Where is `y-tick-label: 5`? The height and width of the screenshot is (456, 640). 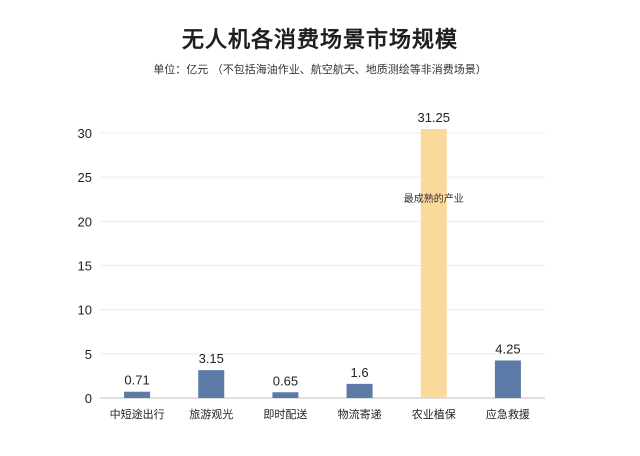 y-tick-label: 5 is located at coordinates (88, 354).